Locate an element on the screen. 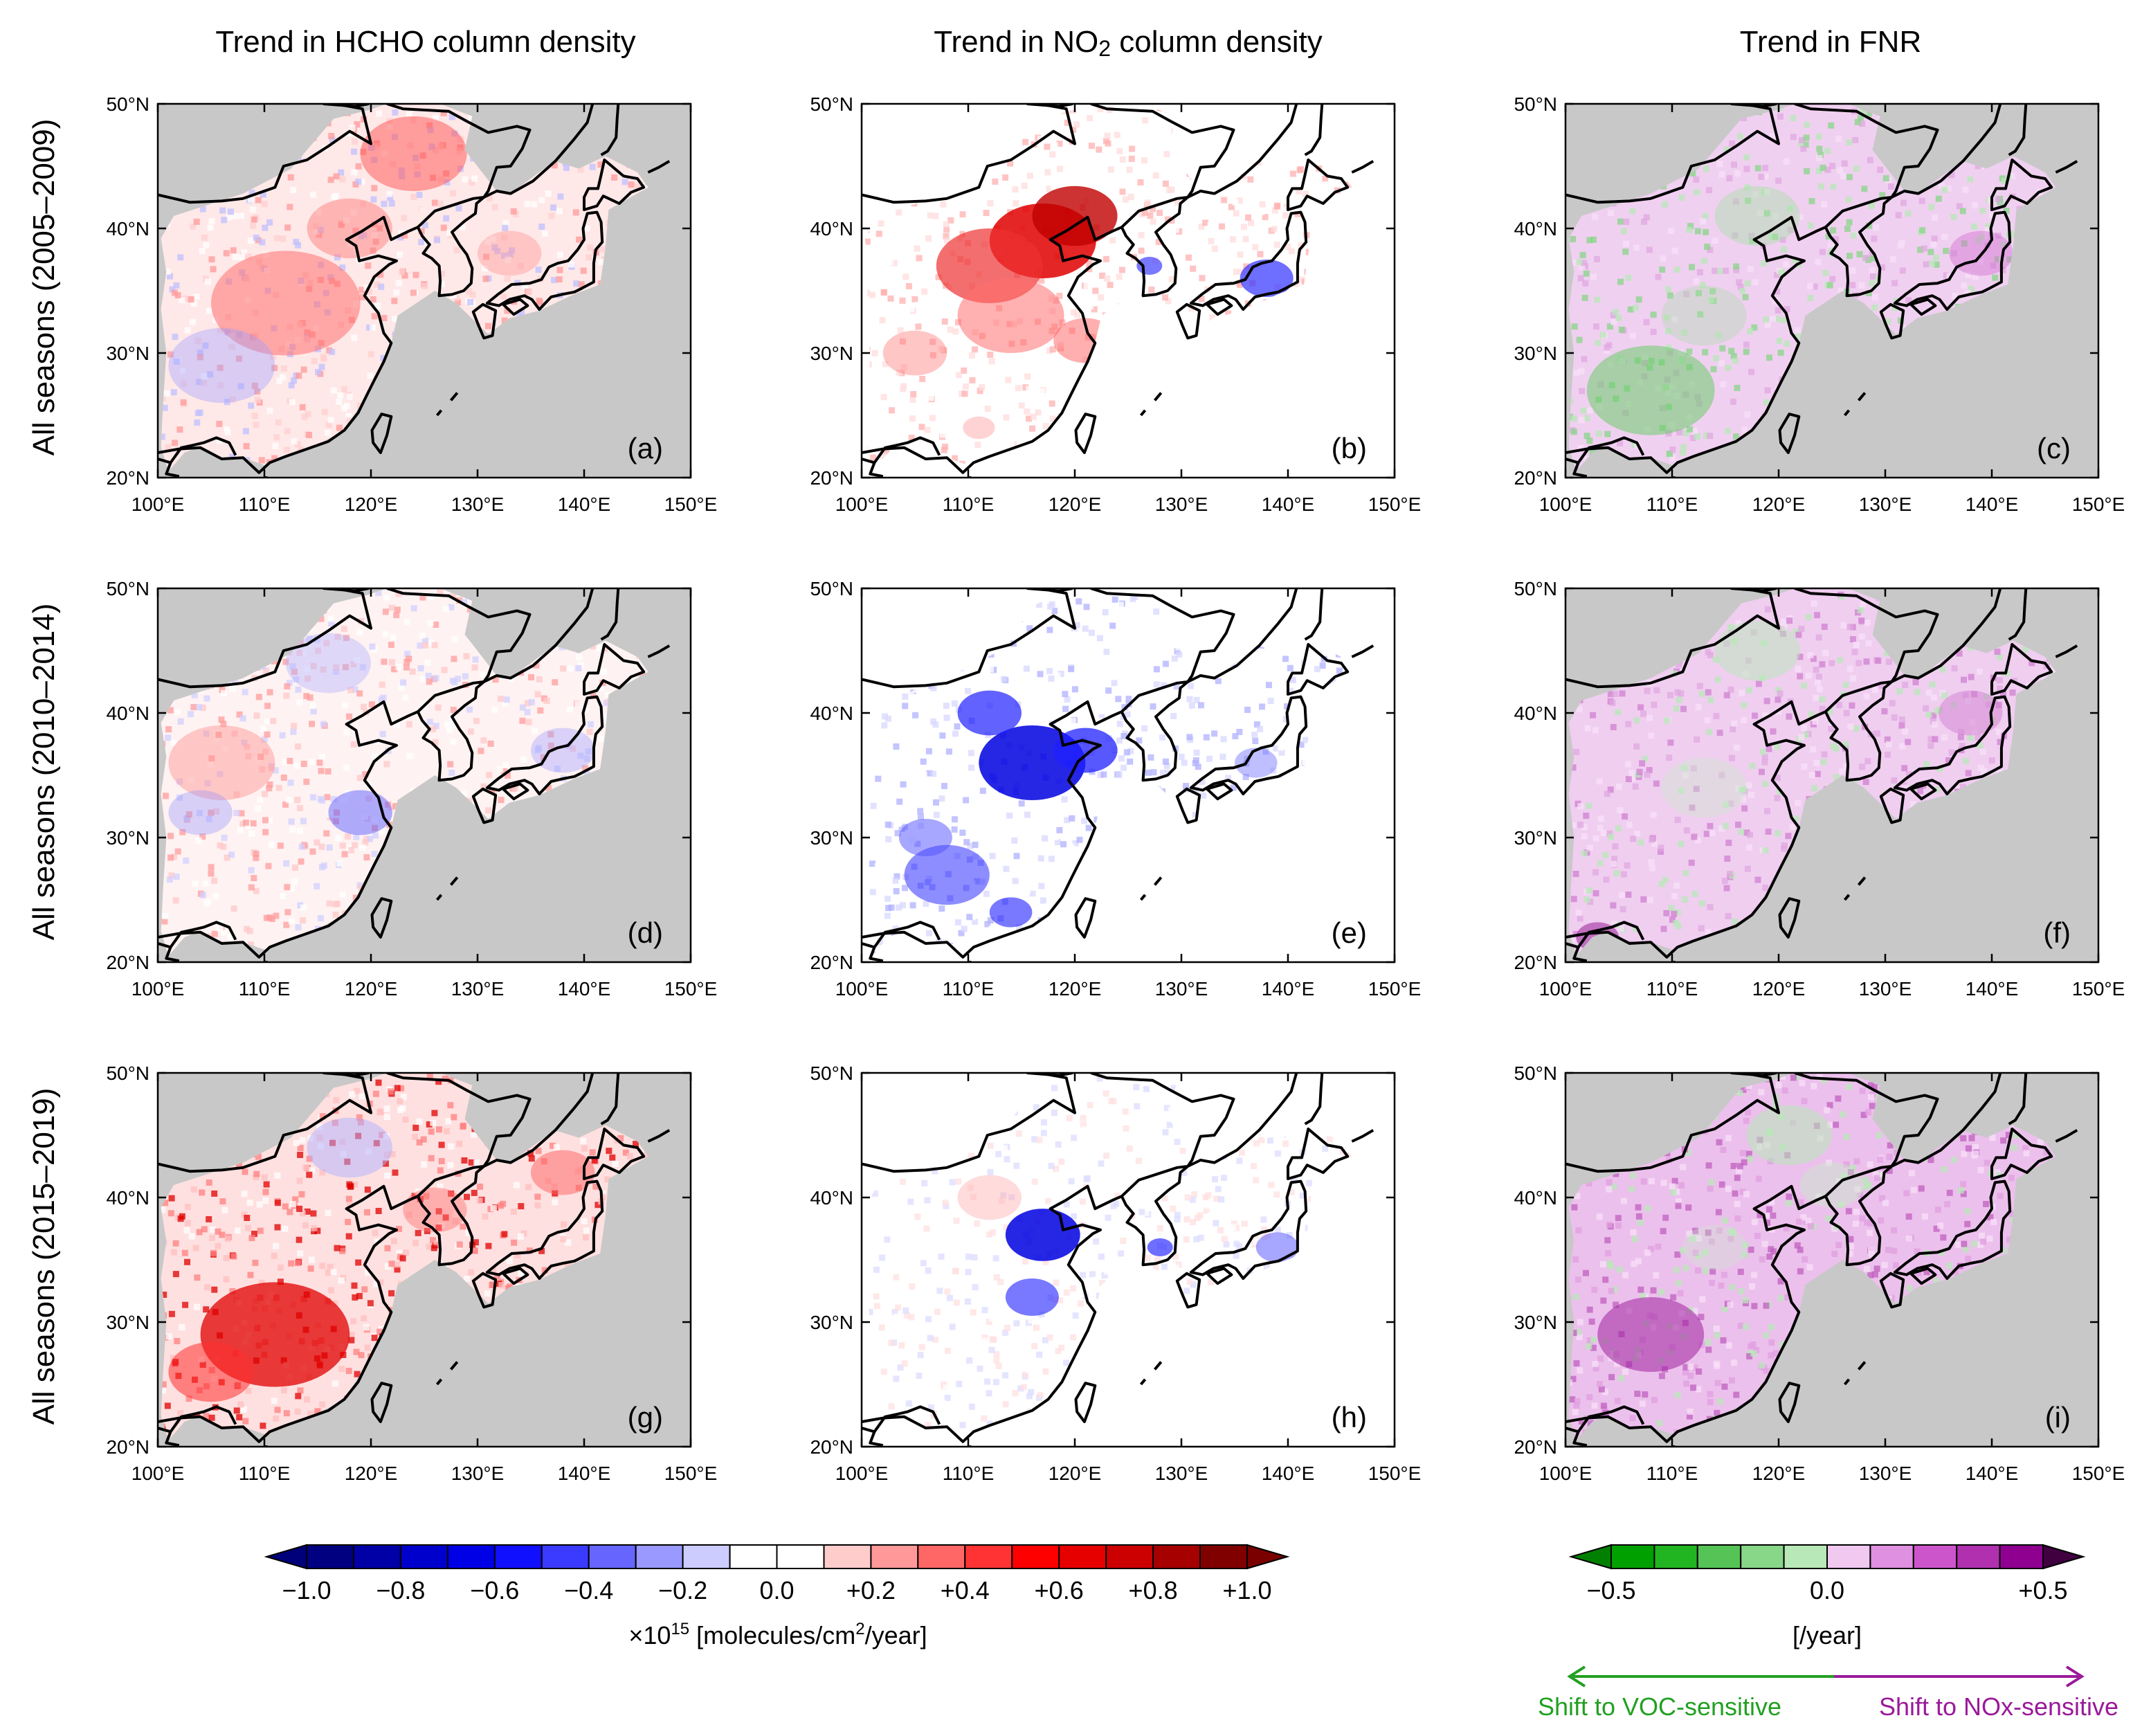  coastlines is located at coordinates (414, 291).